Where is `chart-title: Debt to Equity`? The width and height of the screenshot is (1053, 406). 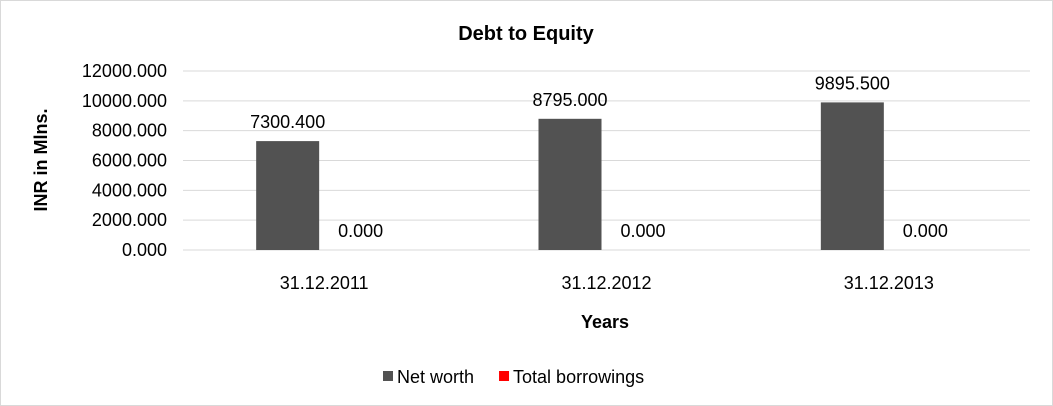
chart-title: Debt to Equity is located at coordinates (526, 34).